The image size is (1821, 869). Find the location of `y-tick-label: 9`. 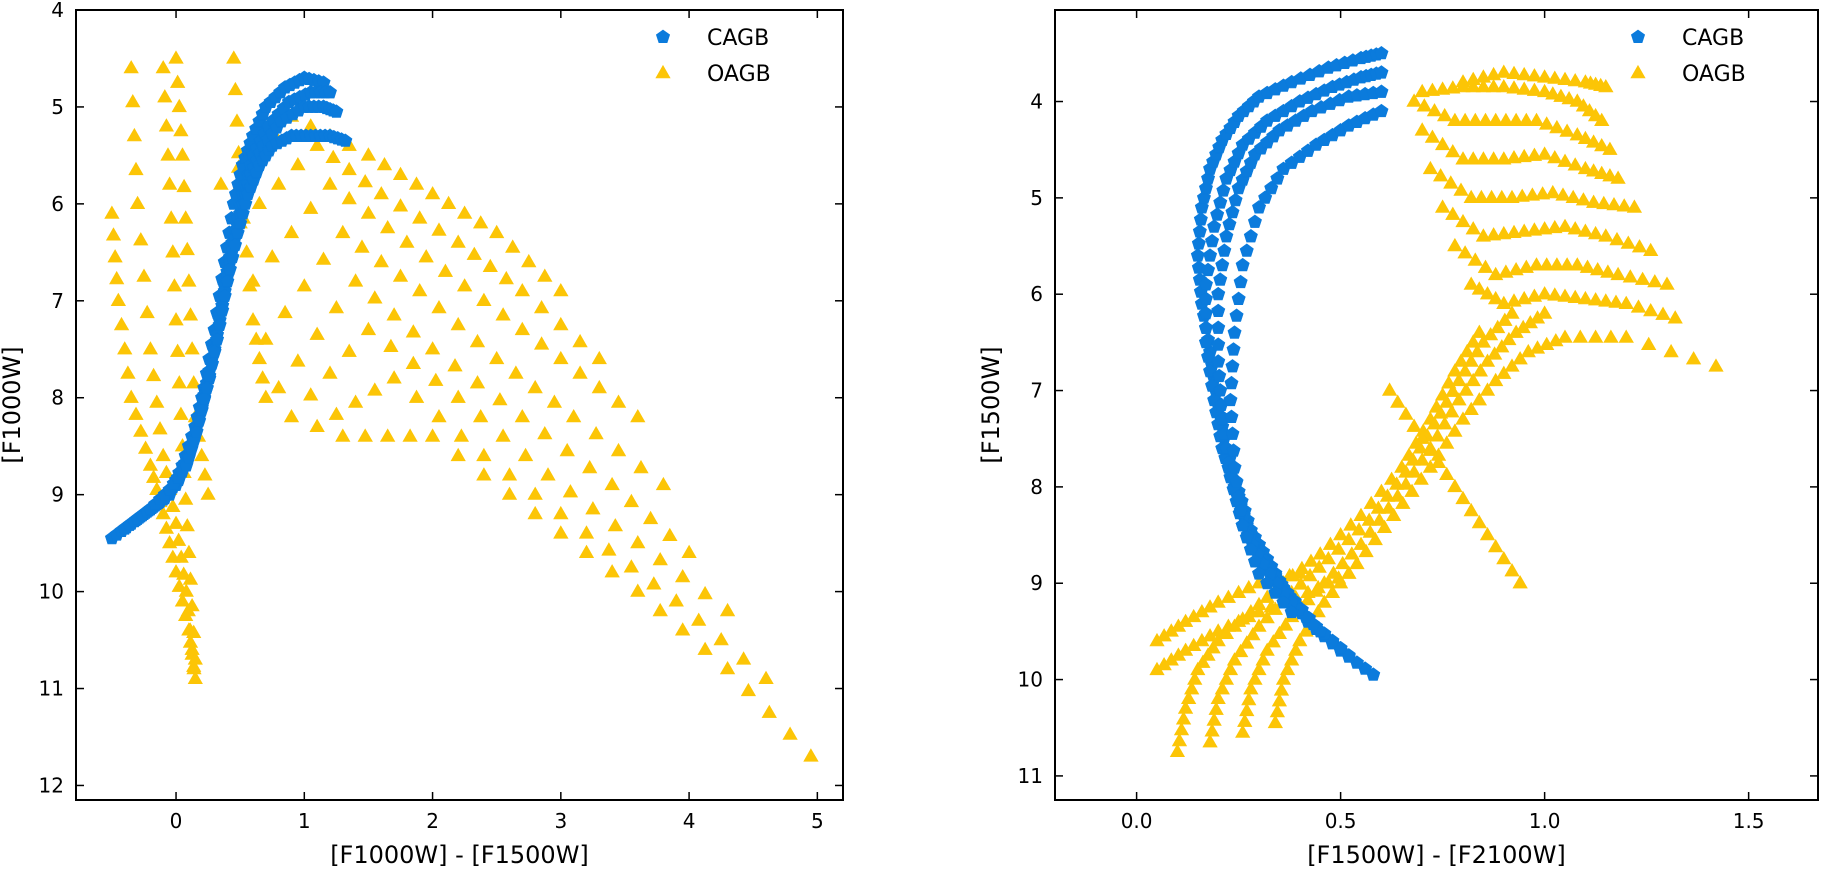

y-tick-label: 9 is located at coordinates (1036, 583).